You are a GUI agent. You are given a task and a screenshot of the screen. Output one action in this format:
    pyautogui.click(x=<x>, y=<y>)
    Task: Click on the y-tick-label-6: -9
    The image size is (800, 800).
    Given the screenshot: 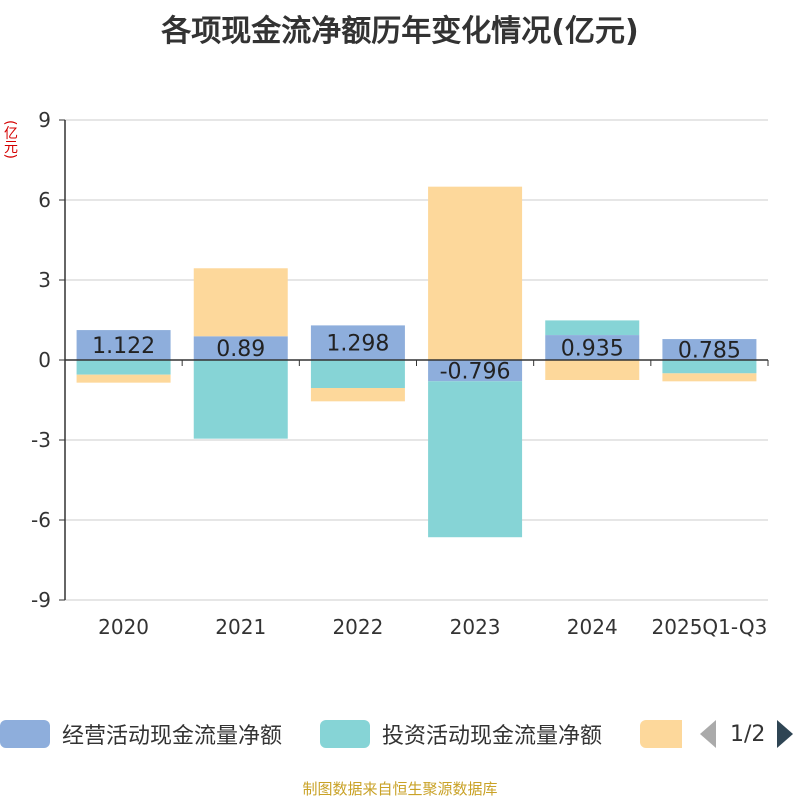 What is the action you would take?
    pyautogui.click(x=41, y=600)
    